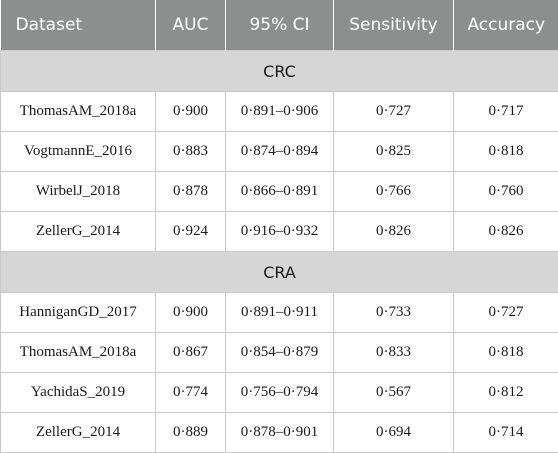  Describe the element at coordinates (506, 192) in the screenshot. I see `cell-accuracy: 0·760` at that location.